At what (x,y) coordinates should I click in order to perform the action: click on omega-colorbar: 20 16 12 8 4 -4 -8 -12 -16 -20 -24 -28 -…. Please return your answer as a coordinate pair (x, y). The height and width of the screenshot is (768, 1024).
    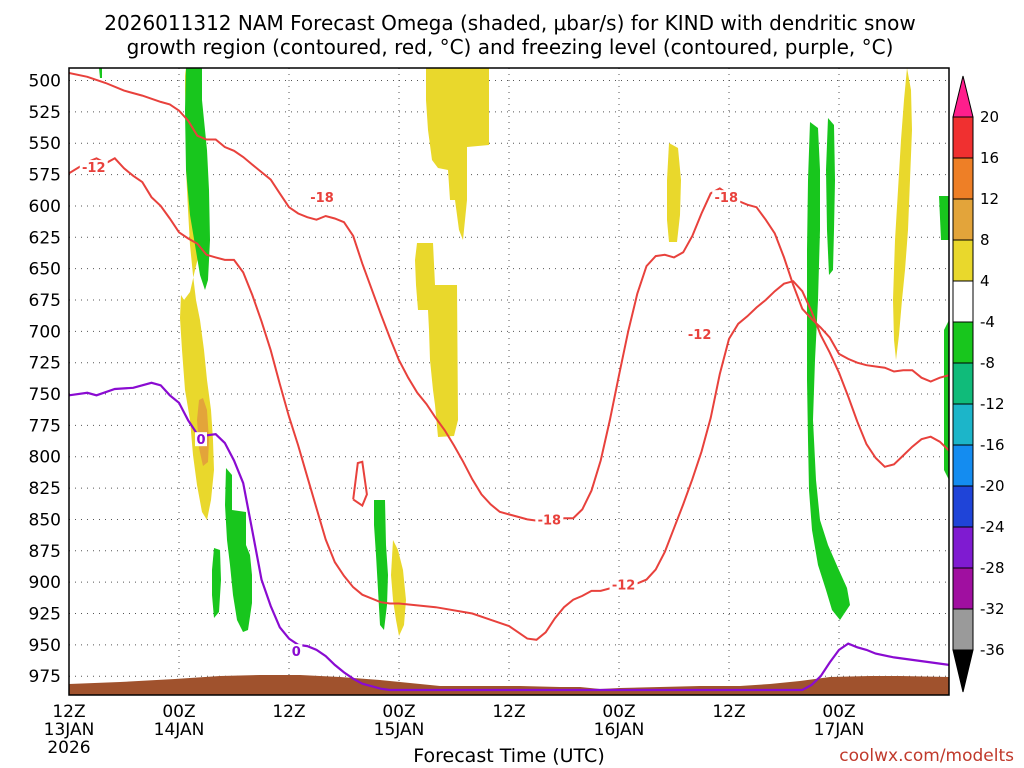
    Looking at the image, I should click on (978, 384).